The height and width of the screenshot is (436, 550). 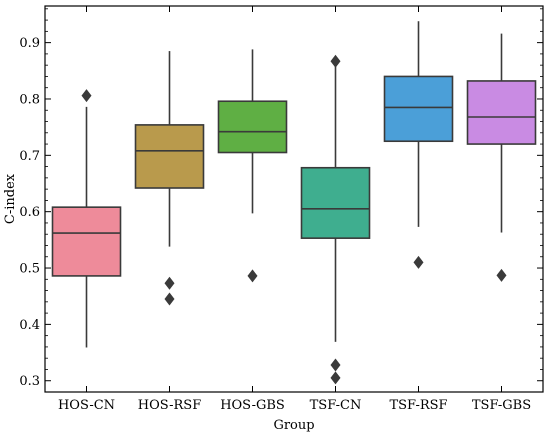 What do you see at coordinates (336, 405) in the screenshot?
I see `x-tick-label: TSF-CN` at bounding box center [336, 405].